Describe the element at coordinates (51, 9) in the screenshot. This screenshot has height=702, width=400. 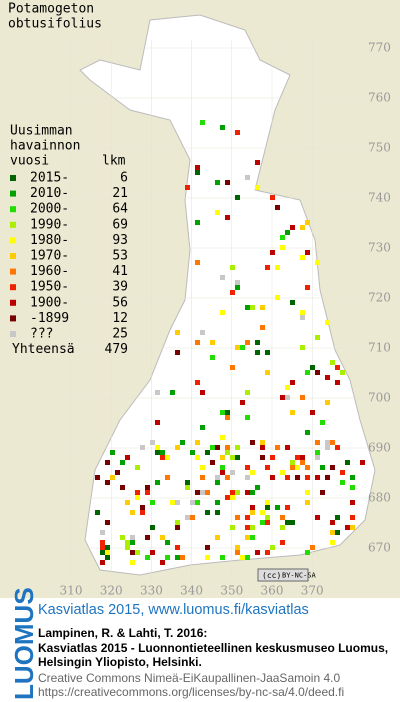
I see `species-title: Potamogeton` at that location.